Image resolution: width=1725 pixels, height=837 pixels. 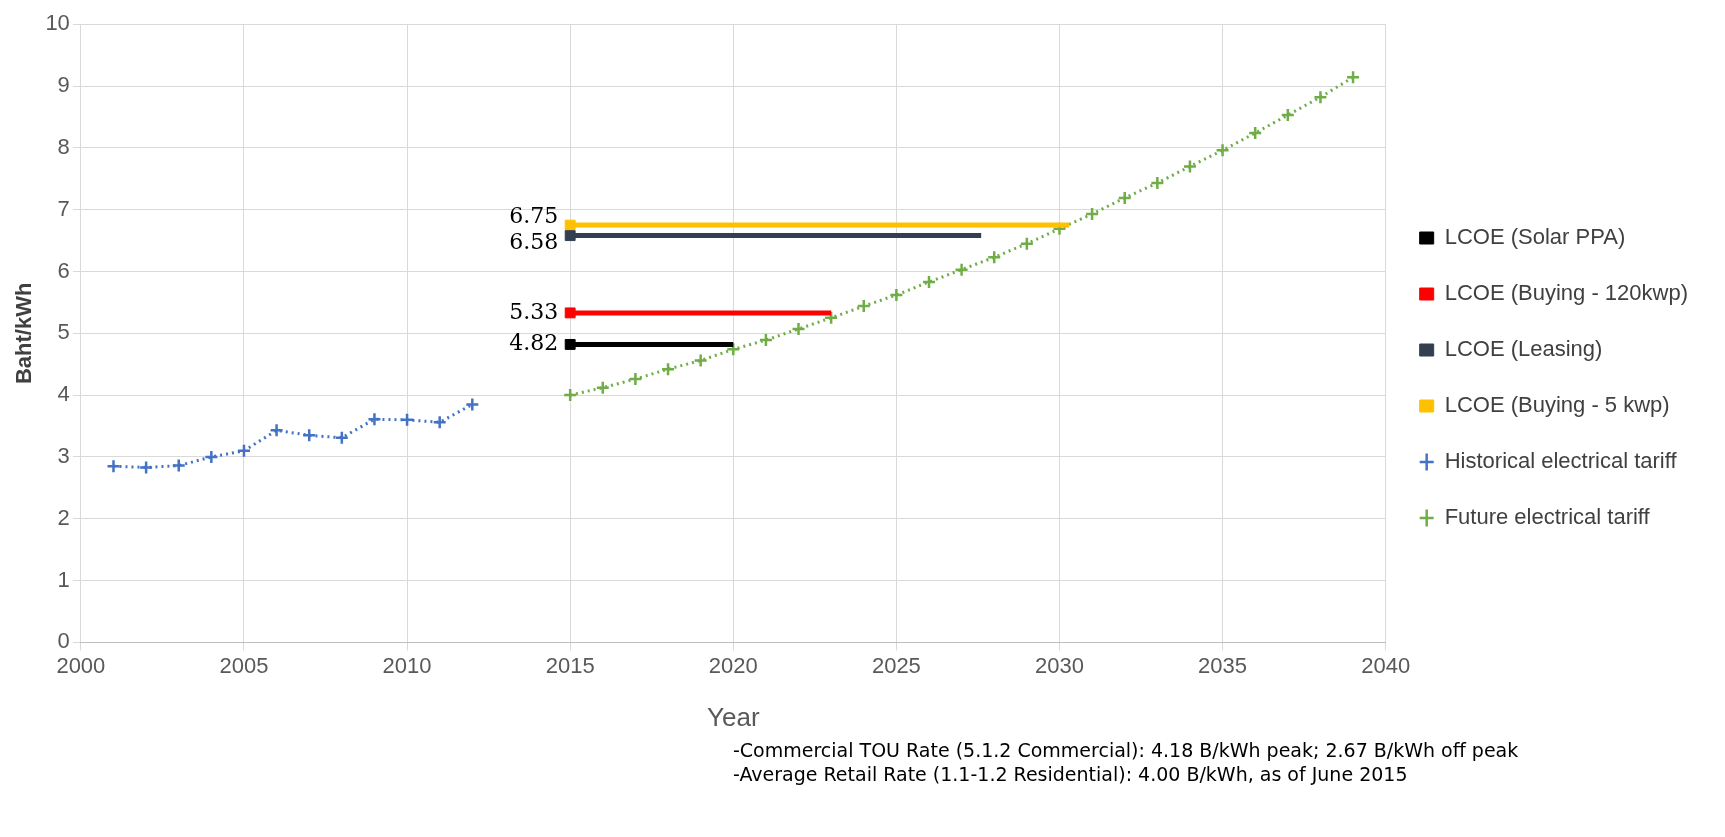 What do you see at coordinates (1561, 461) in the screenshot?
I see `legend-label: Historical electrical tariff` at bounding box center [1561, 461].